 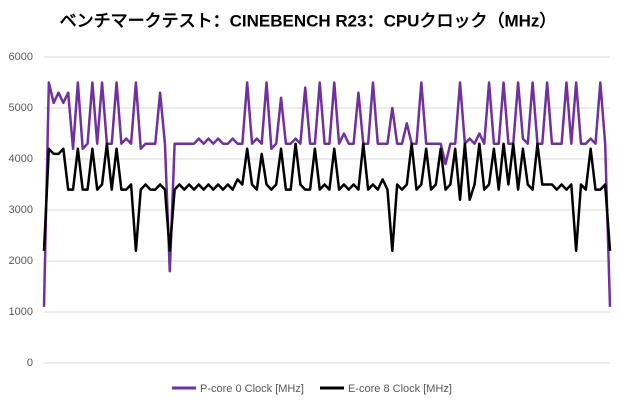 I want to click on legend-label: P-core 0 Clock [MHz], so click(x=252, y=389).